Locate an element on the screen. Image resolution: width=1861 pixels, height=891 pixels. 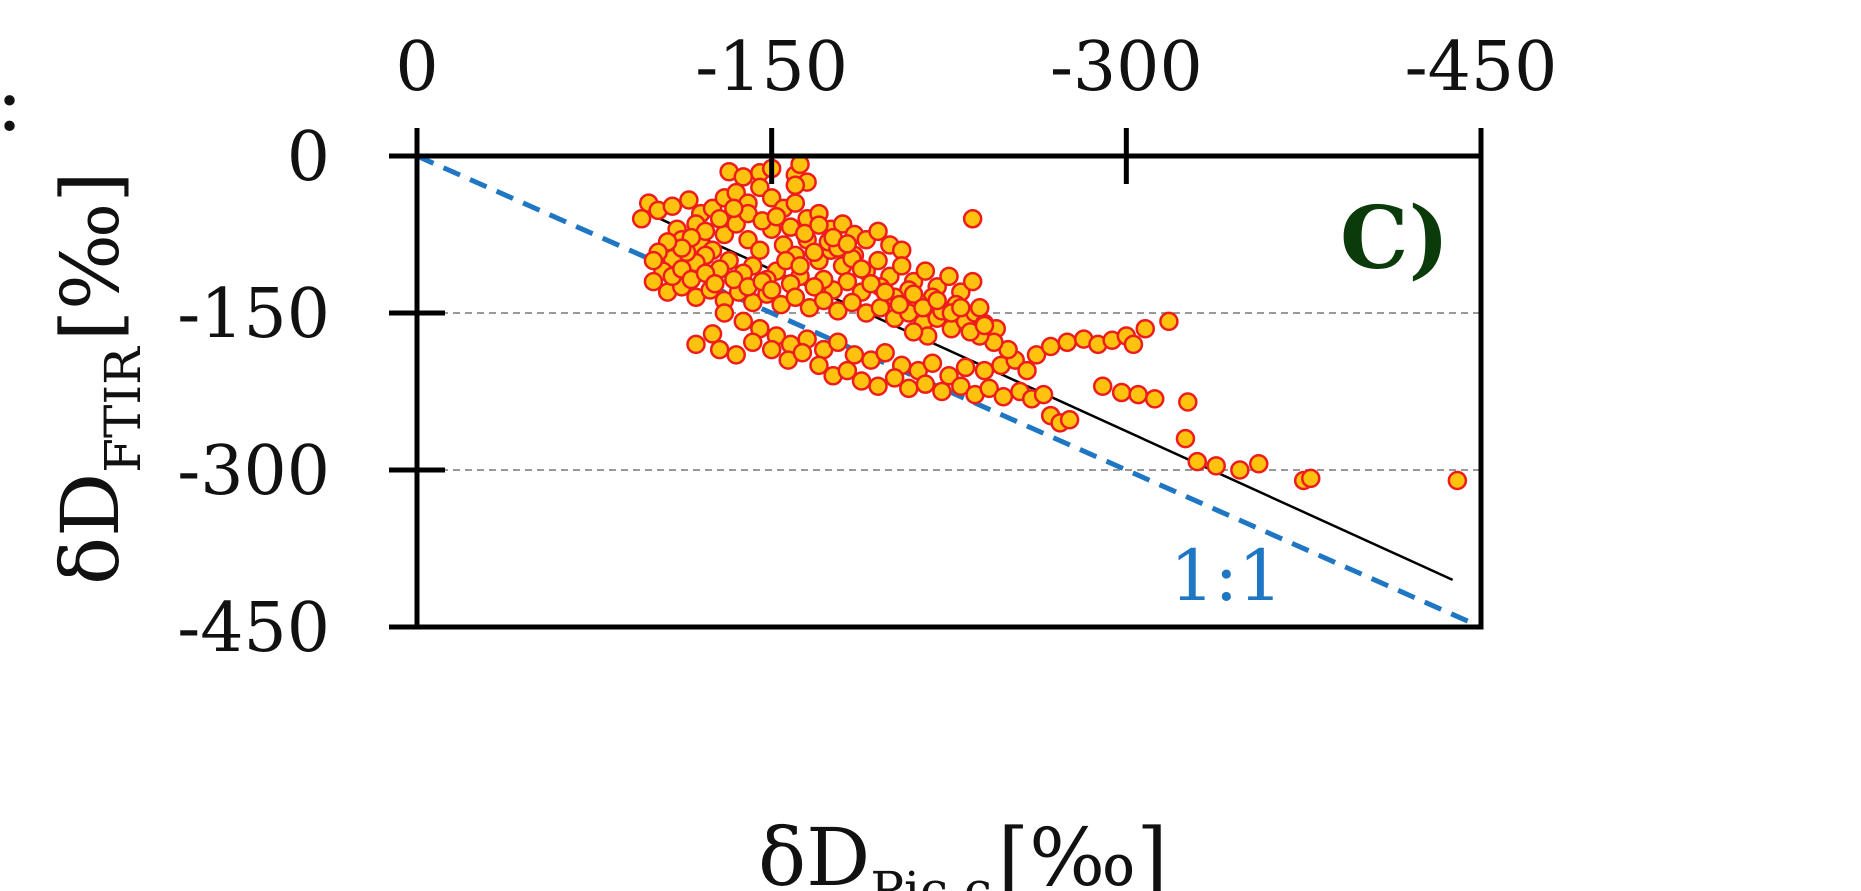
y-axis-title: δDFTIR[‰] is located at coordinates (98, 378).